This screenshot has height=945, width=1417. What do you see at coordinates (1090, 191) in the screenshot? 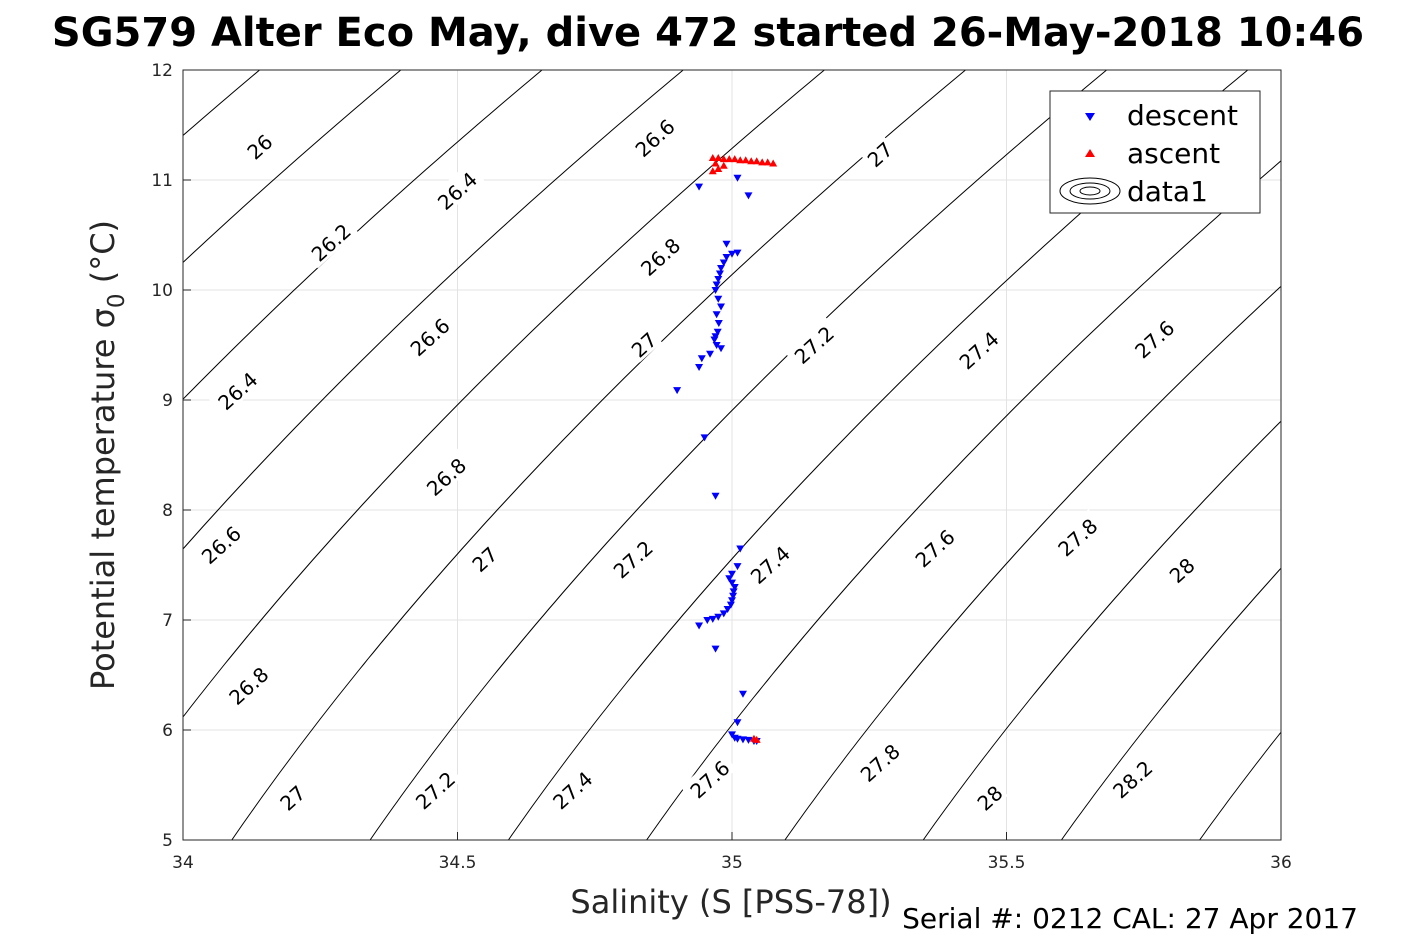
I see `legend-contour-icon` at bounding box center [1090, 191].